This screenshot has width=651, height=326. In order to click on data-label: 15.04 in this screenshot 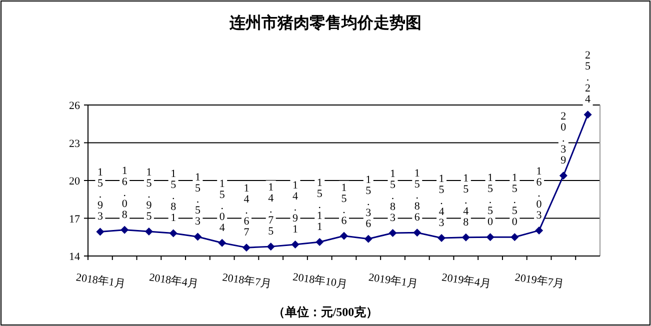, I will do `click(222, 206)`.